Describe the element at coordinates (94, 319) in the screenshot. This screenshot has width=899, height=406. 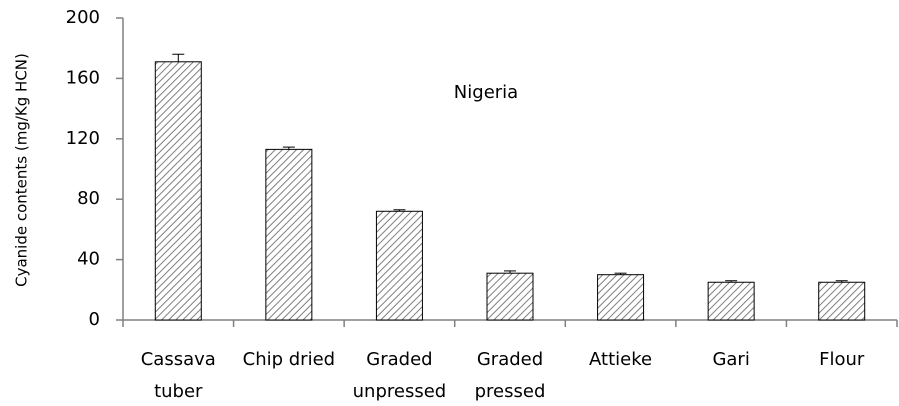
I see `y-tick-label: 0` at that location.